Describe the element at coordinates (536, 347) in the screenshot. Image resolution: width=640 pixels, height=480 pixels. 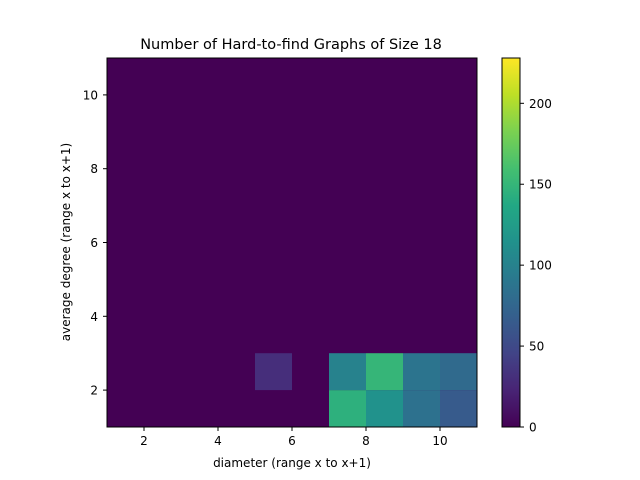
I see `colorbar-tick-label: 50` at that location.